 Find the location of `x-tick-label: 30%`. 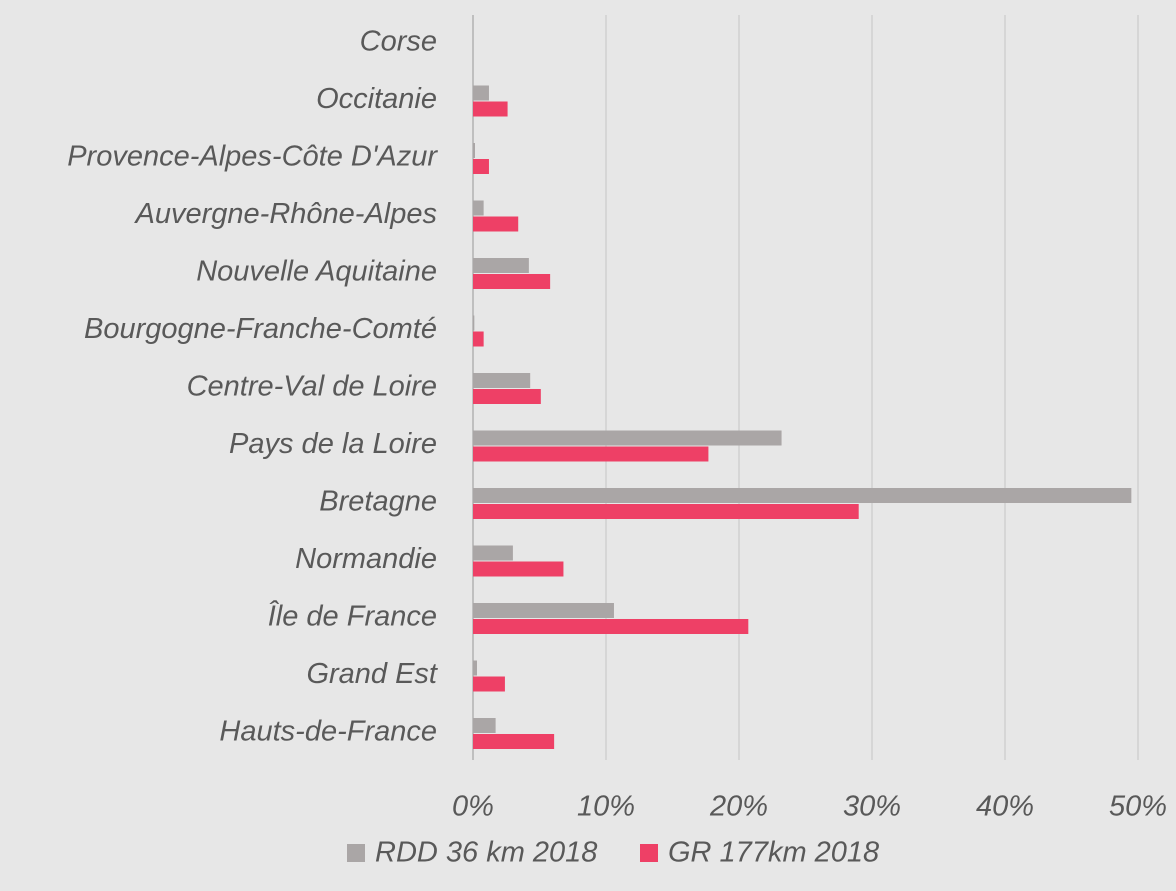

x-tick-label: 30% is located at coordinates (872, 807).